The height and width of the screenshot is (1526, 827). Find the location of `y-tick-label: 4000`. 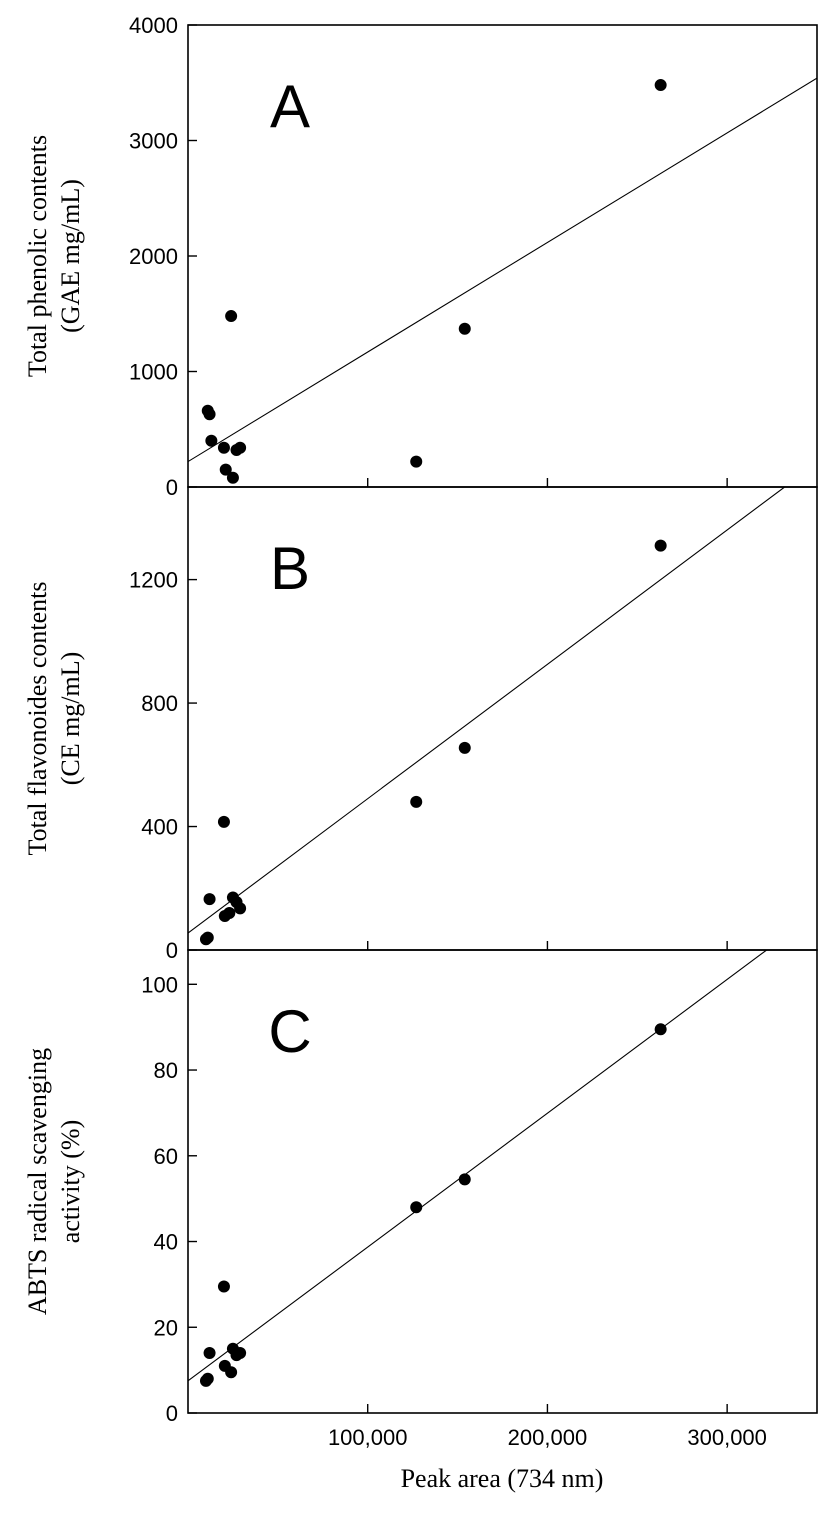

y-tick-label: 4000 is located at coordinates (153, 25).